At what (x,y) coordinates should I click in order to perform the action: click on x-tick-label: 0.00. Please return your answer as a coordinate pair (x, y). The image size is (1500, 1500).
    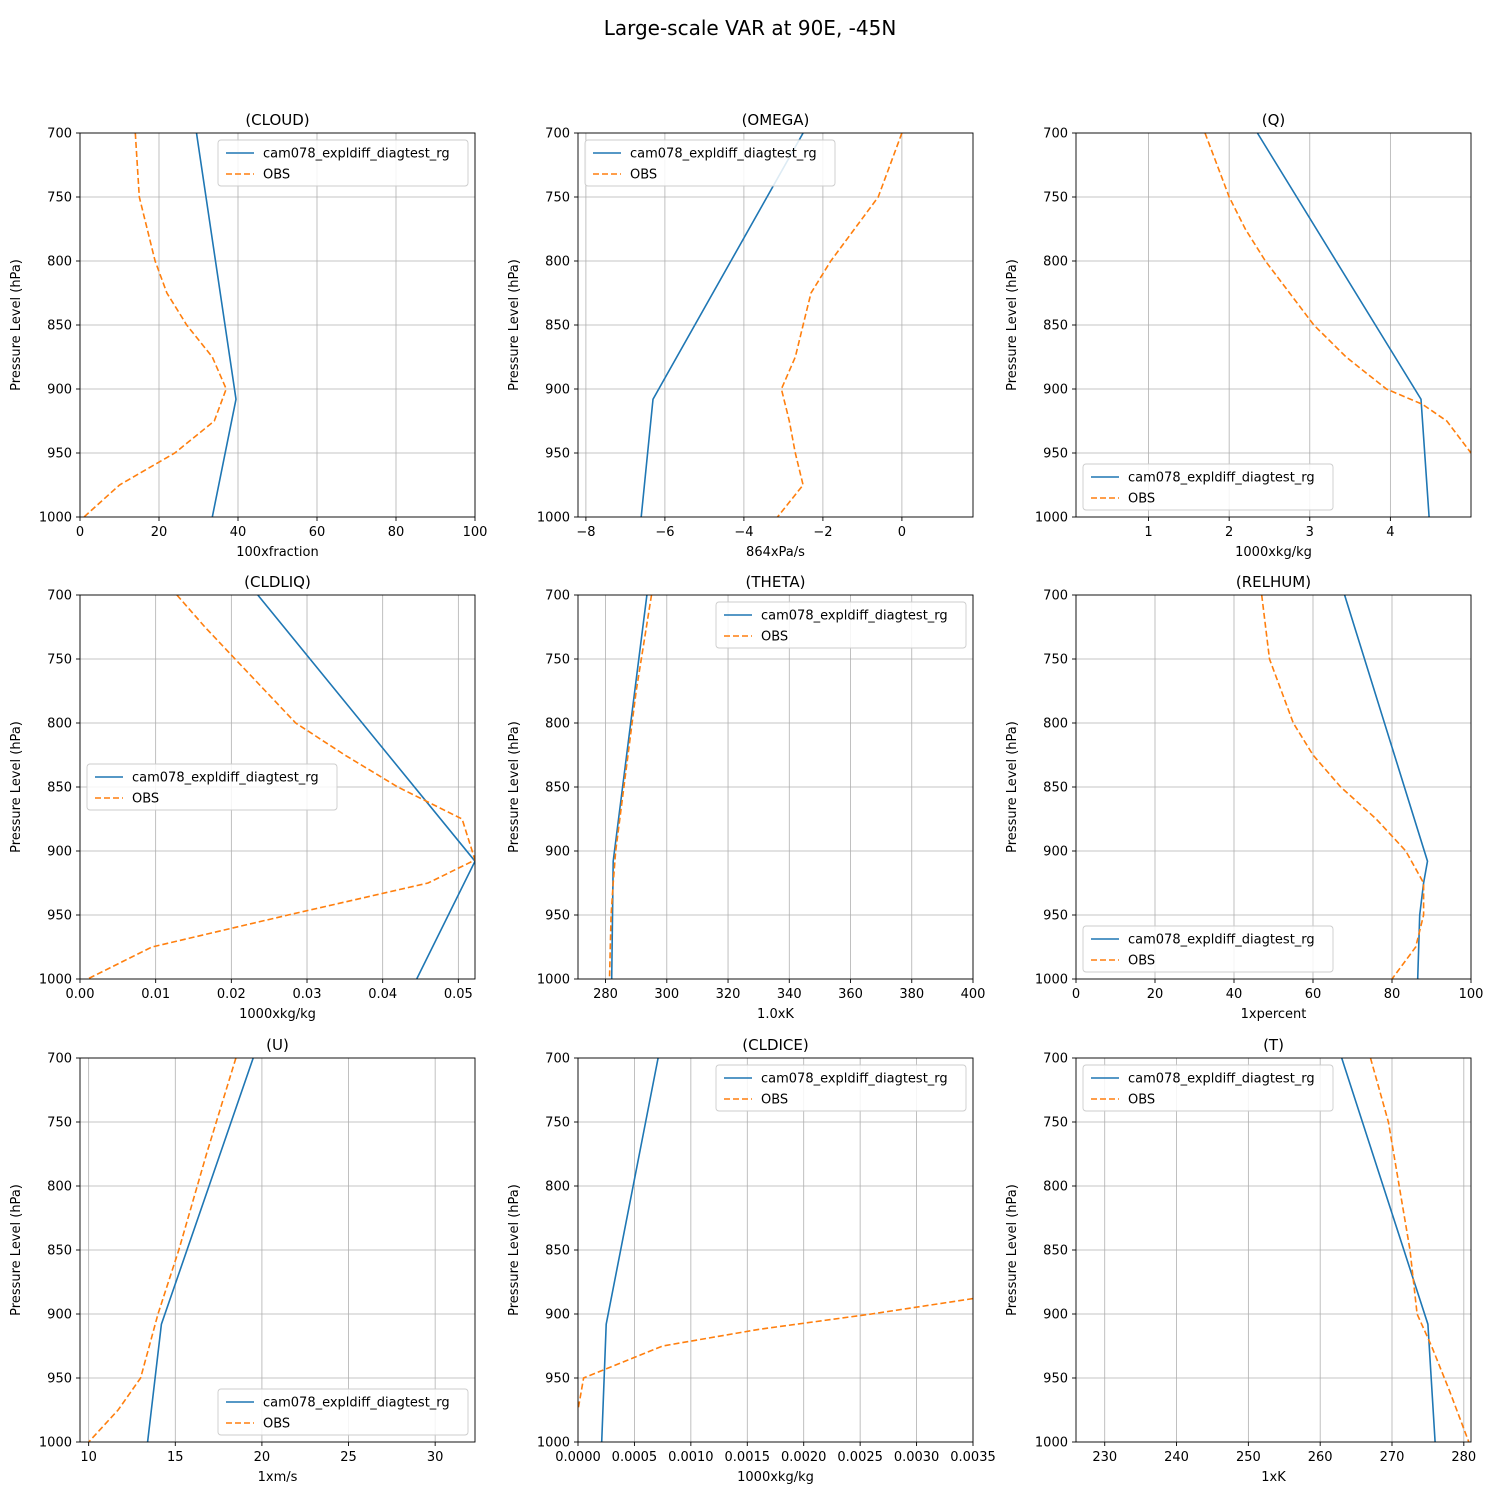
    Looking at the image, I should click on (80, 994).